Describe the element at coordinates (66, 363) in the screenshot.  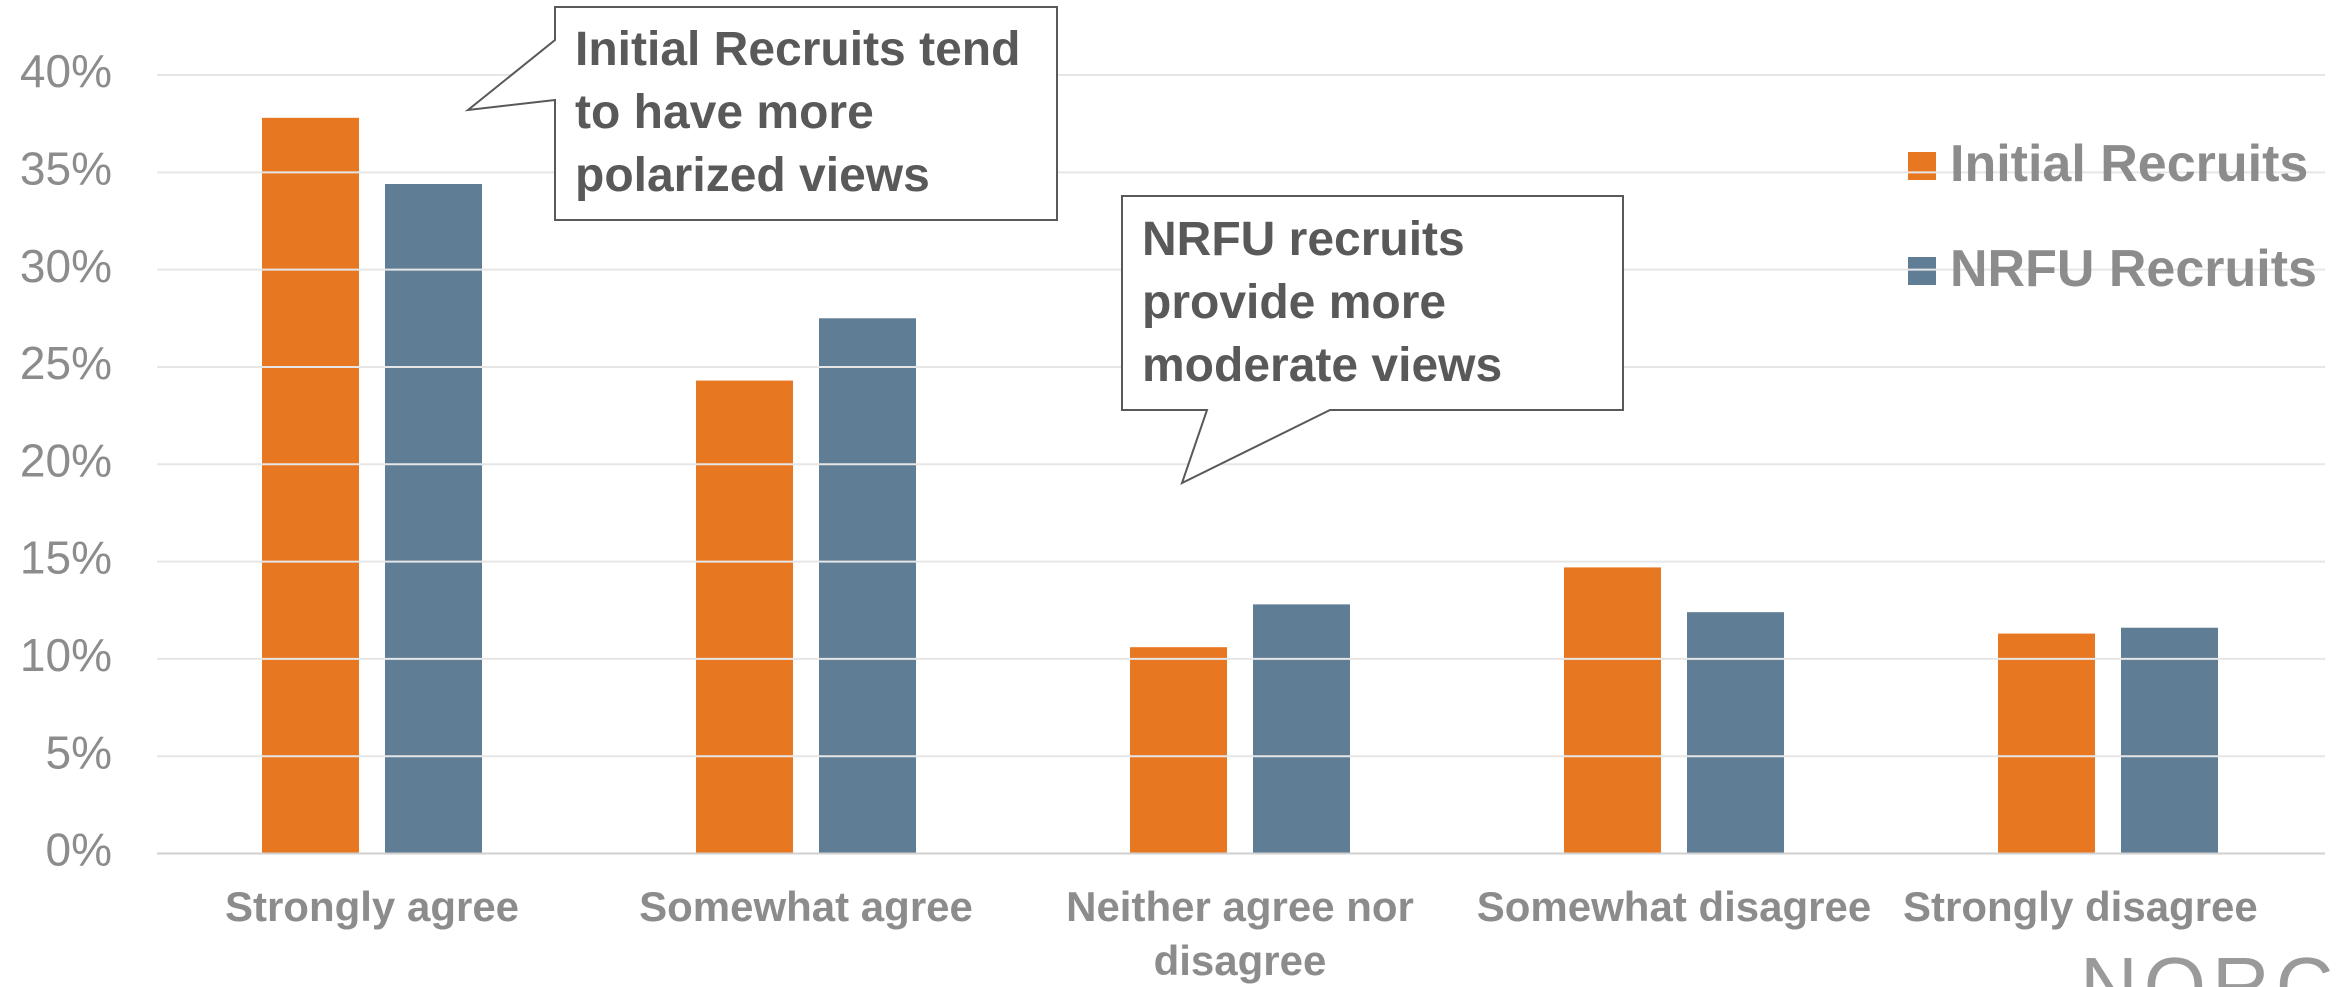
I see `y-tick-label: 25%` at that location.